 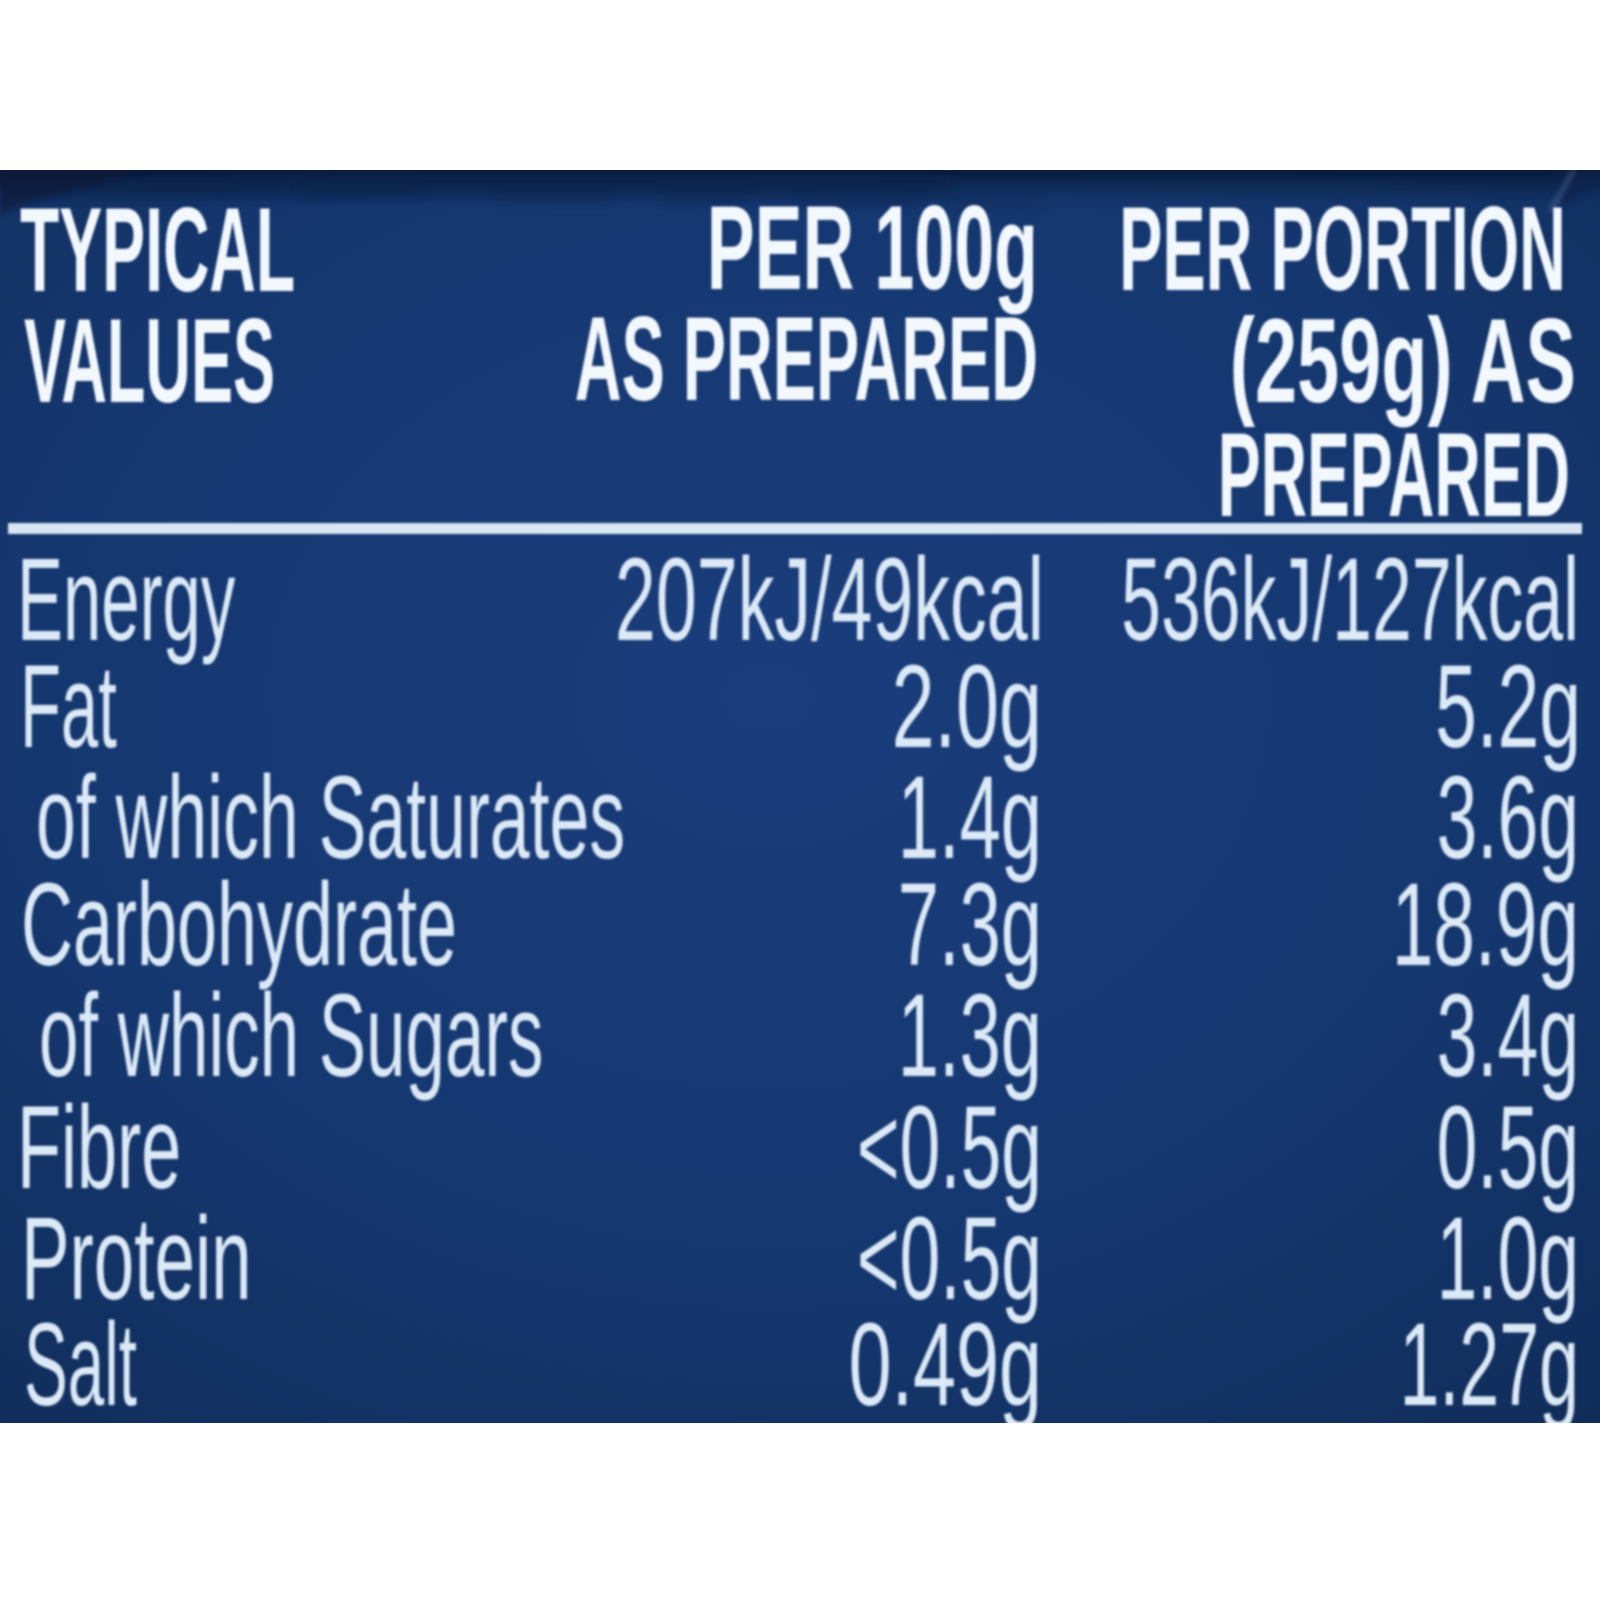 I want to click on svg-text: TYPICAL, so click(x=157, y=250).